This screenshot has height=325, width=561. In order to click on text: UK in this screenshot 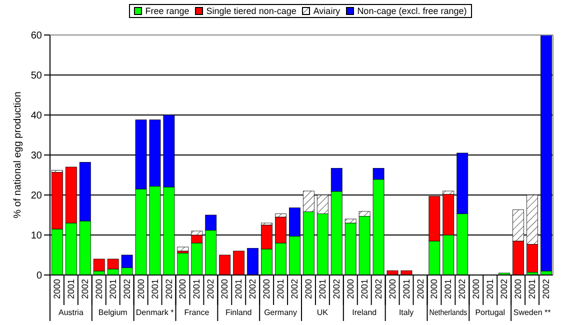, I will do `click(322, 312)`.